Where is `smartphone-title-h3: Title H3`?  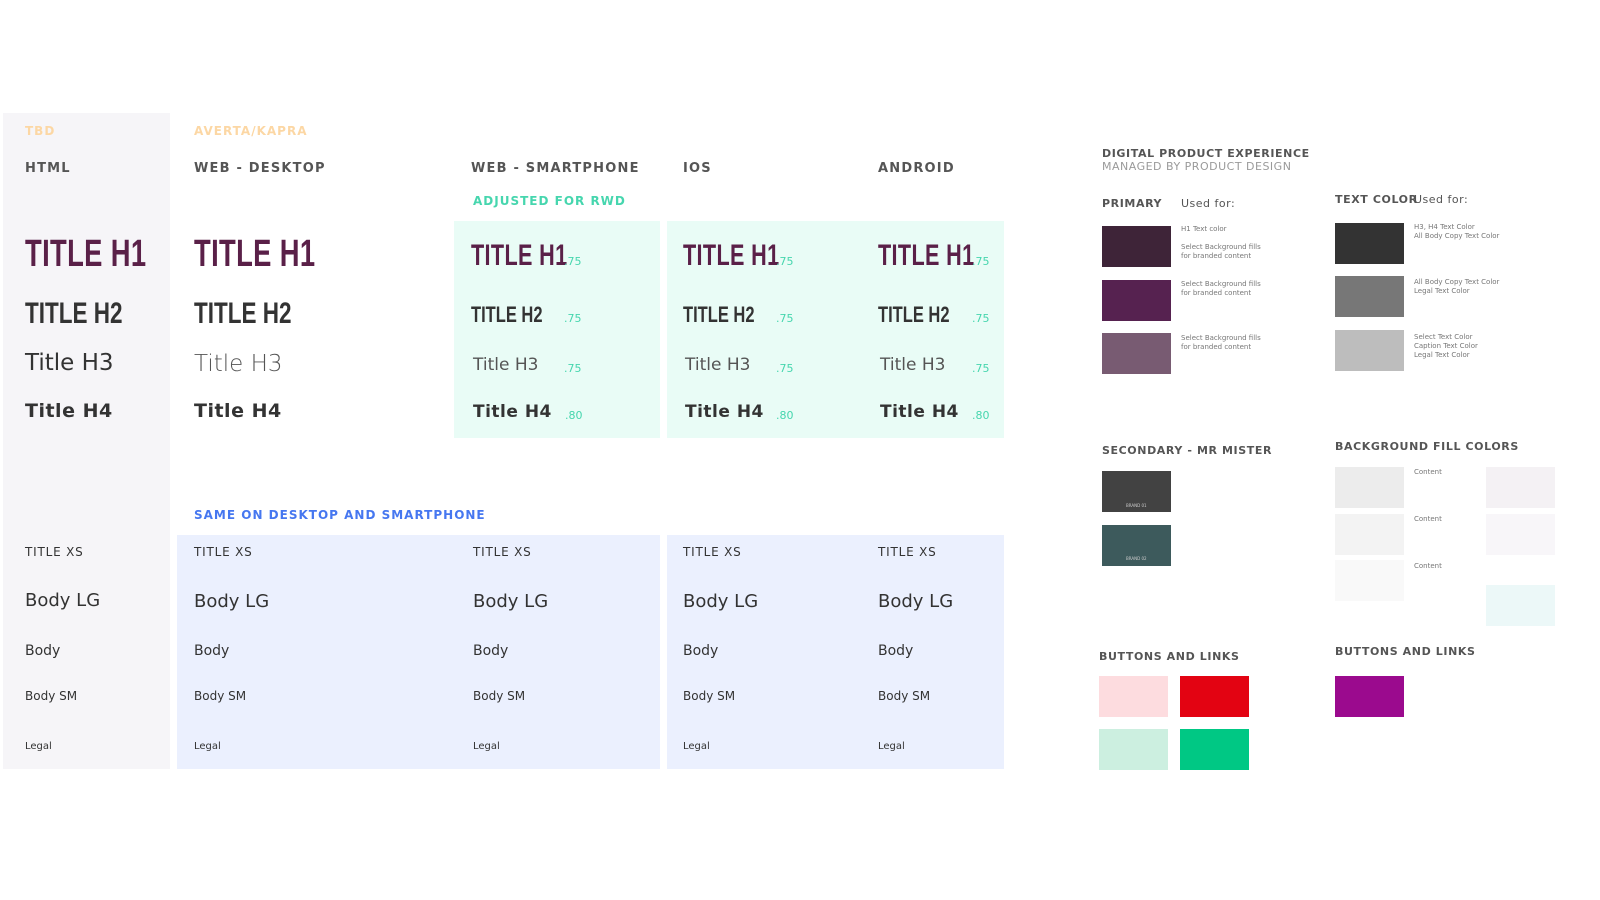 smartphone-title-h3: Title H3 is located at coordinates (506, 365).